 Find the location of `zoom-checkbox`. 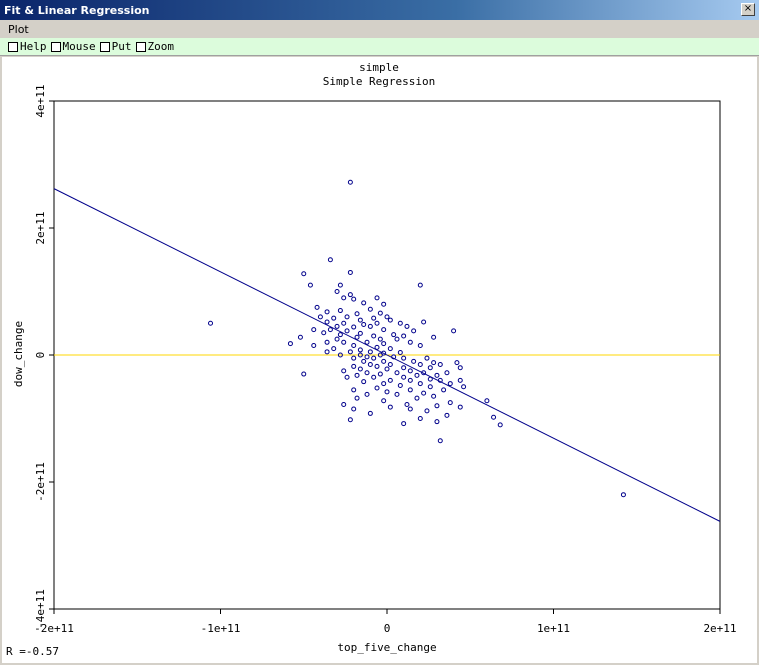

zoom-checkbox is located at coordinates (140, 46).